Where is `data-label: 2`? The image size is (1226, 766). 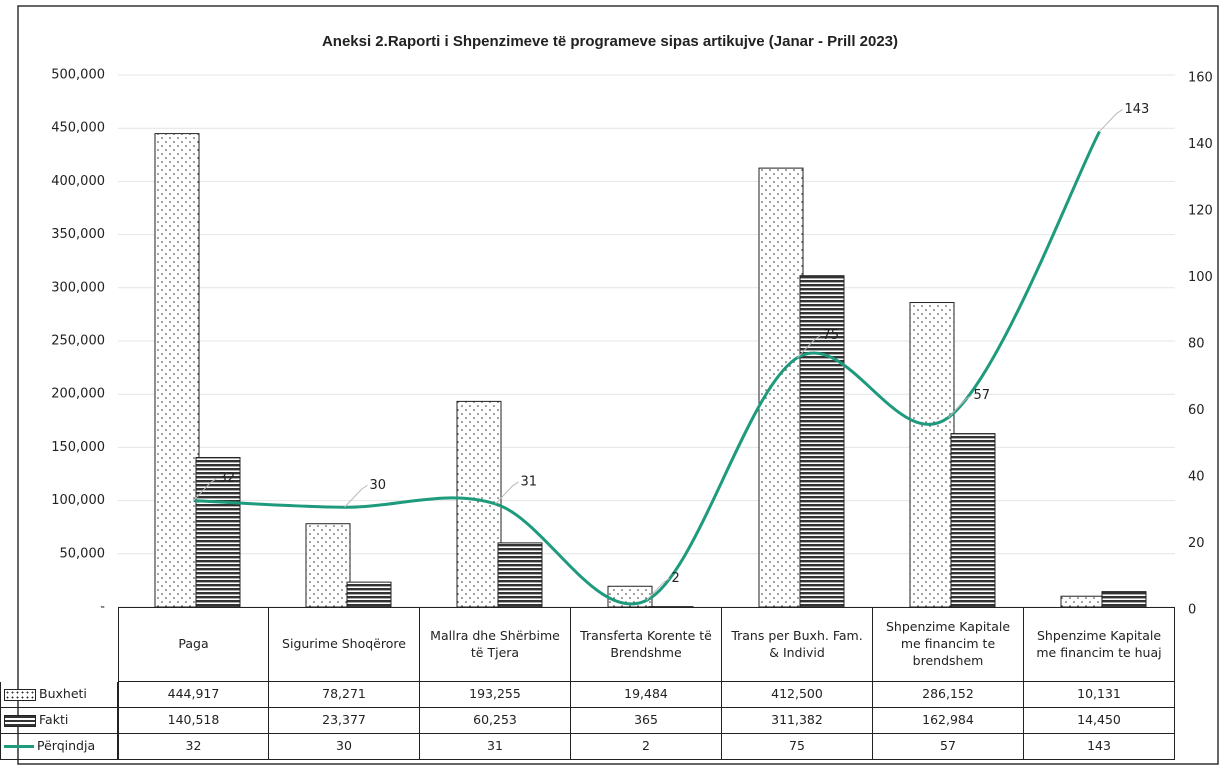
data-label: 2 is located at coordinates (676, 578).